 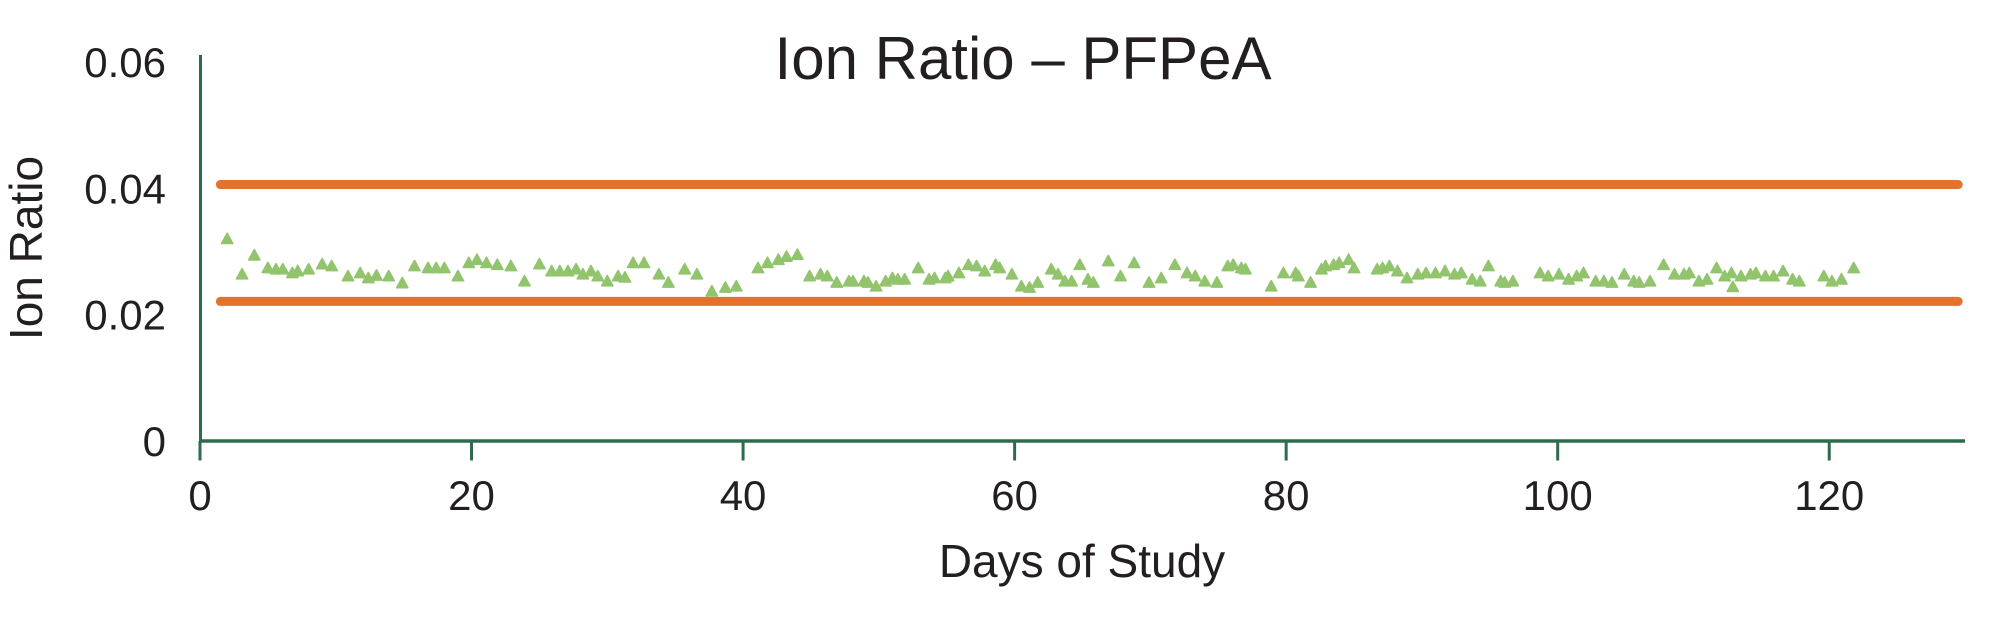 What do you see at coordinates (1023, 58) in the screenshot?
I see `chart-title: Ion Ratio – PFPeA` at bounding box center [1023, 58].